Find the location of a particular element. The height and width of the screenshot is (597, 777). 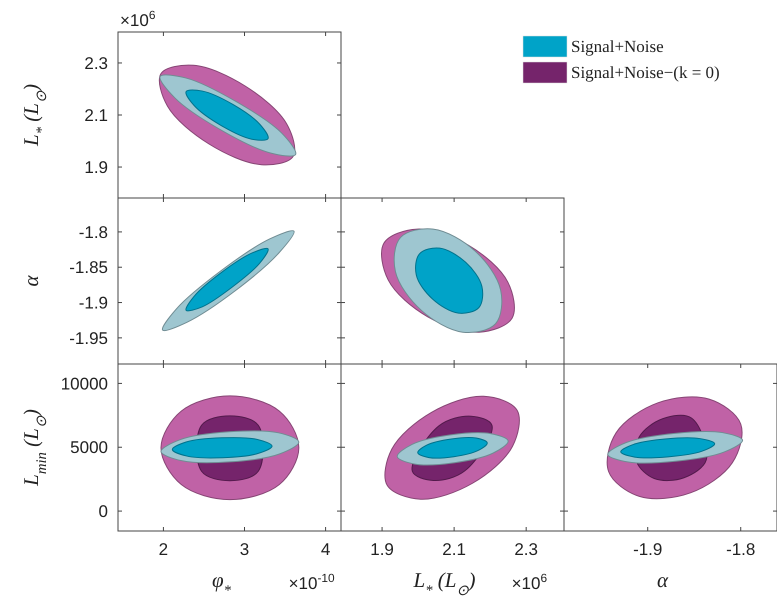

y-tick-label: -1.85 is located at coordinates (88, 268).